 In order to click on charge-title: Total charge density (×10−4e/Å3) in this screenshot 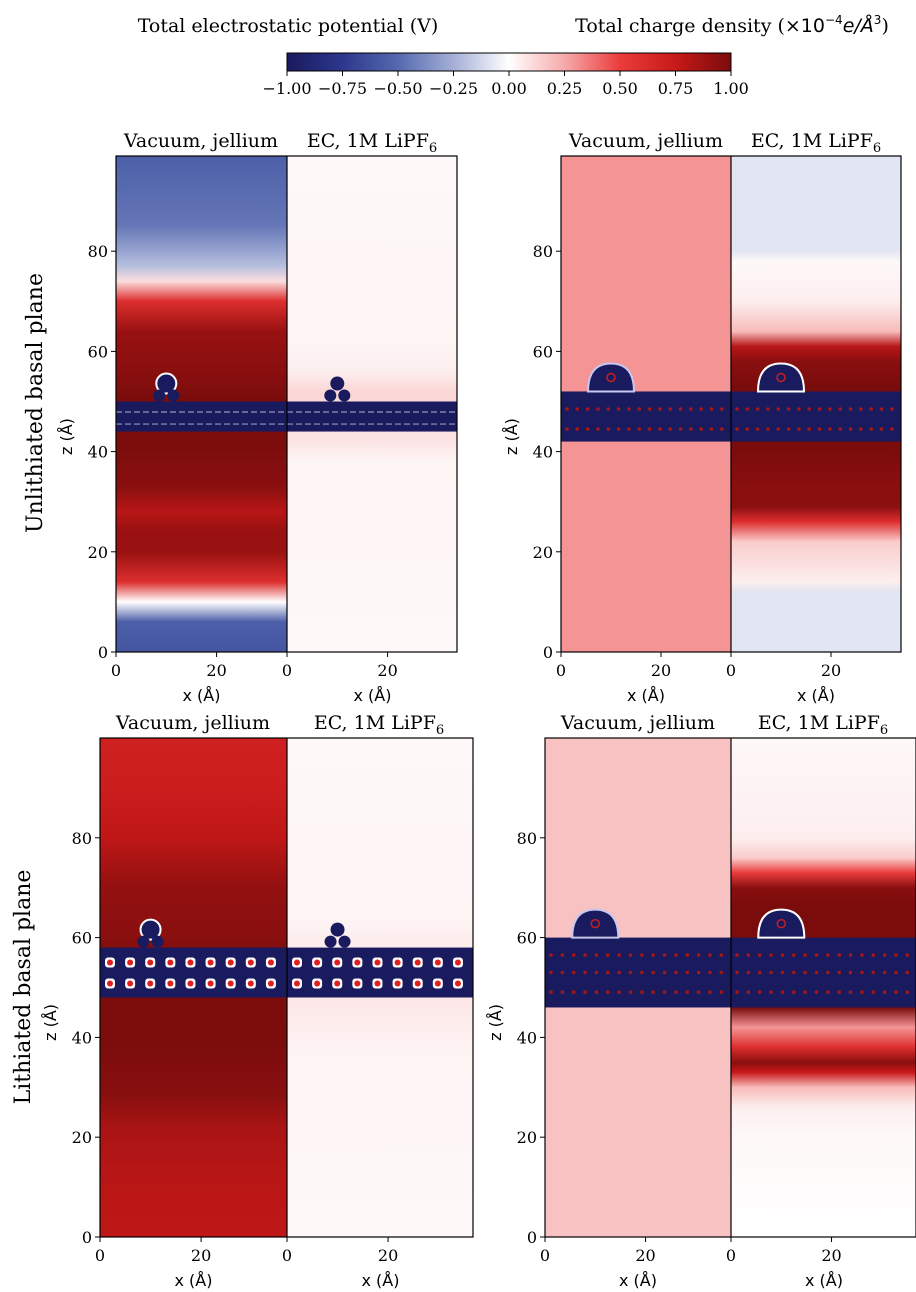, I will do `click(732, 25)`.